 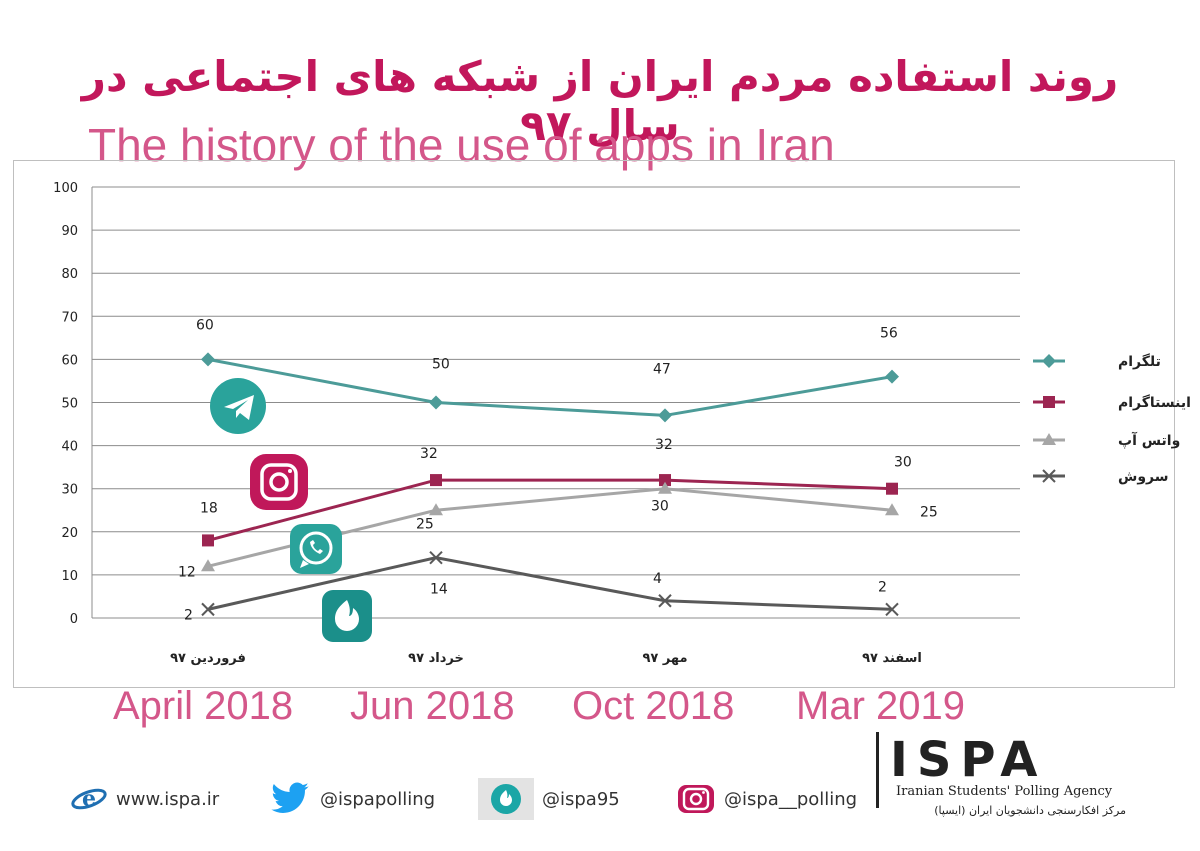 I want to click on instagram-data-label-1: 32, so click(x=429, y=454).